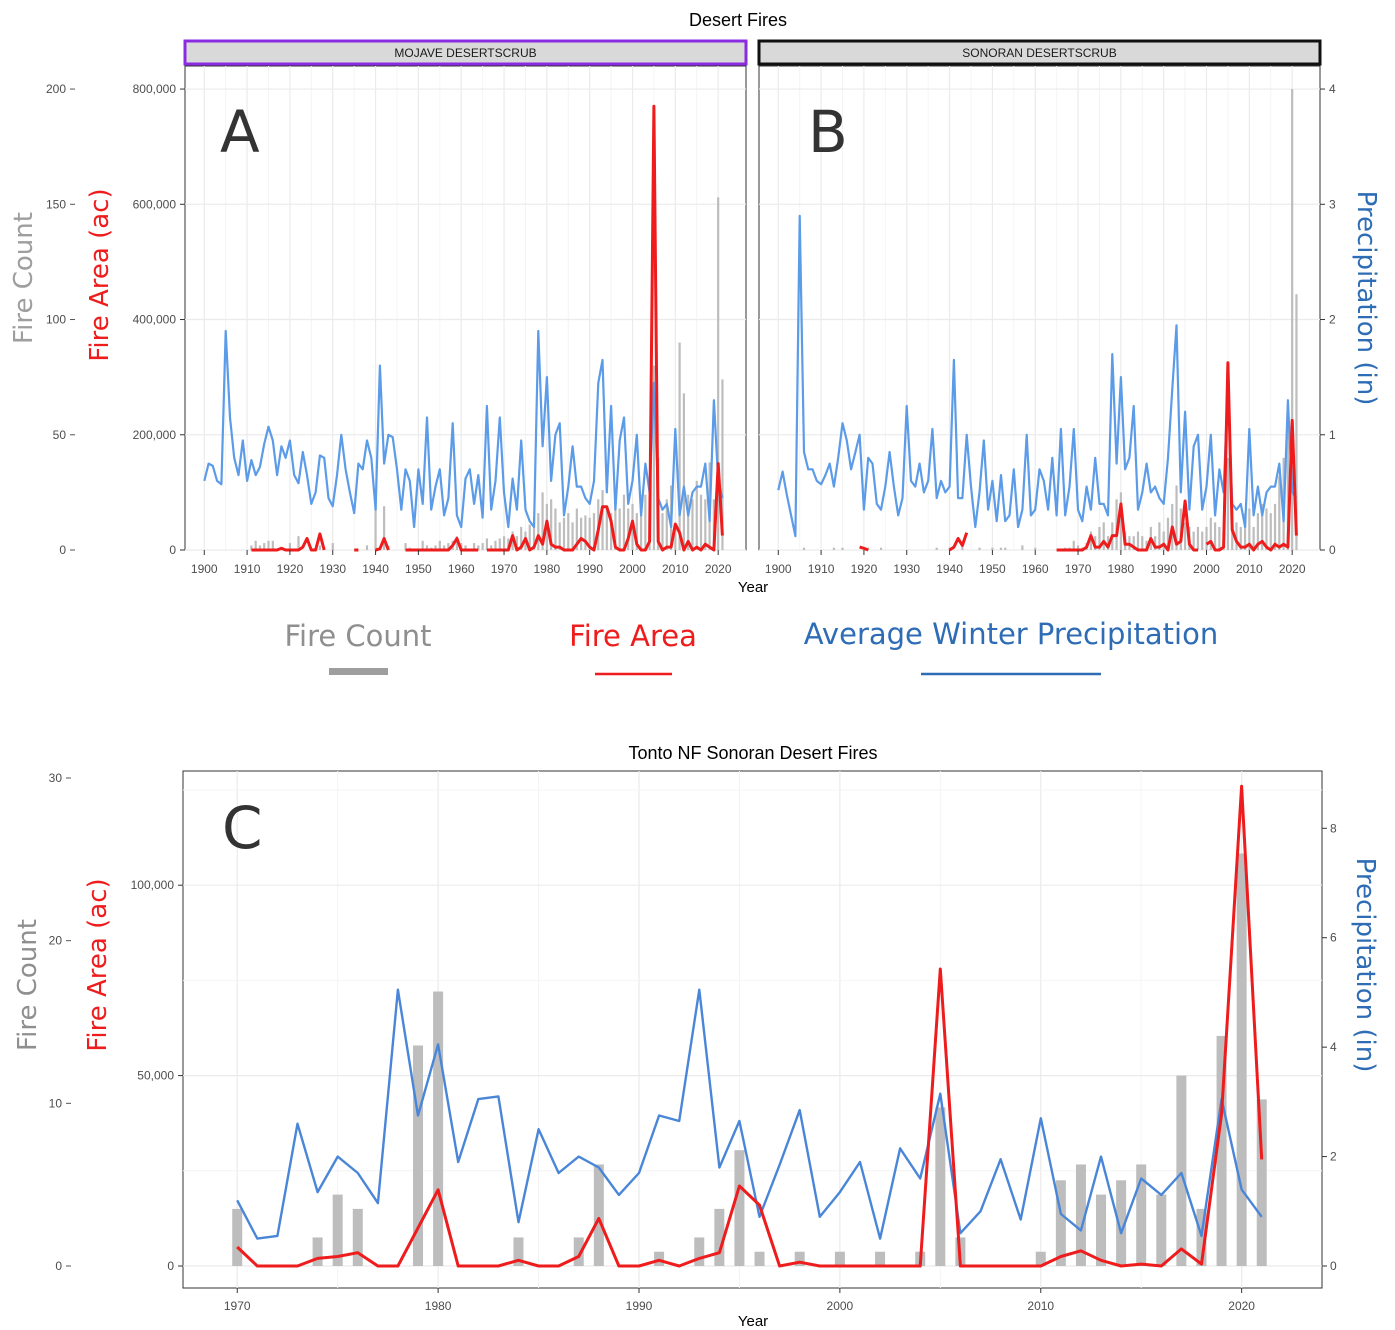  What do you see at coordinates (906, 569) in the screenshot?
I see `x-tick-label: 1930` at bounding box center [906, 569].